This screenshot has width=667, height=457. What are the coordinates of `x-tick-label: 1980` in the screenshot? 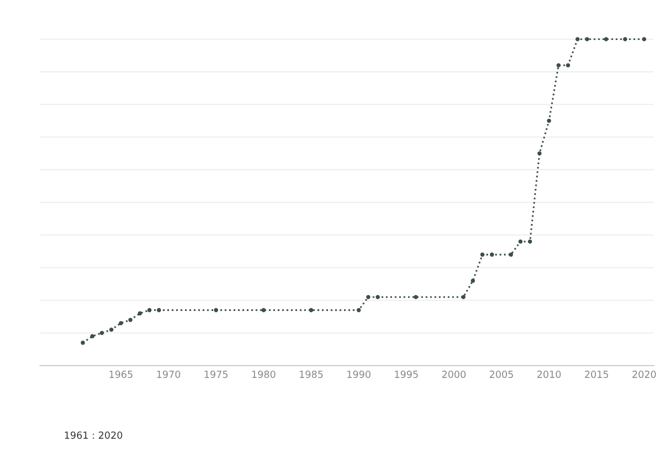 It's located at (264, 374).